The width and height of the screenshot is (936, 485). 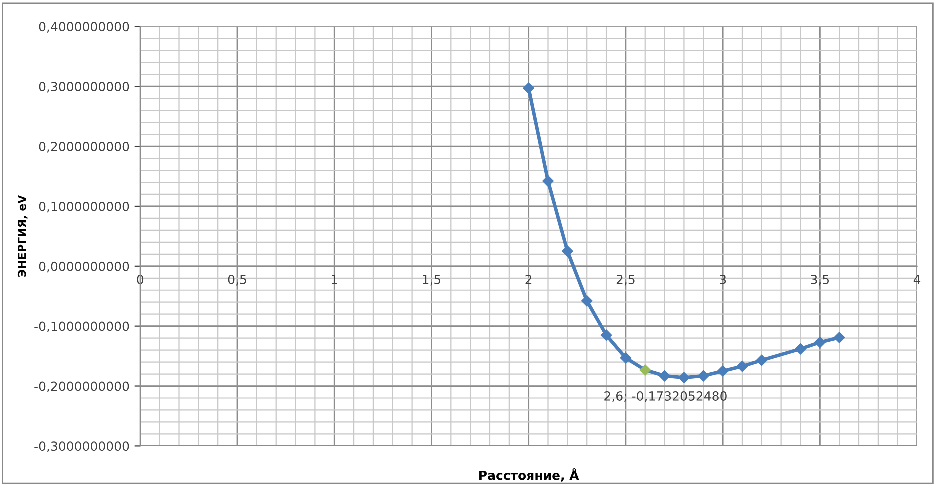 I want to click on y-tick-label: -0,2000000000, so click(x=82, y=387).